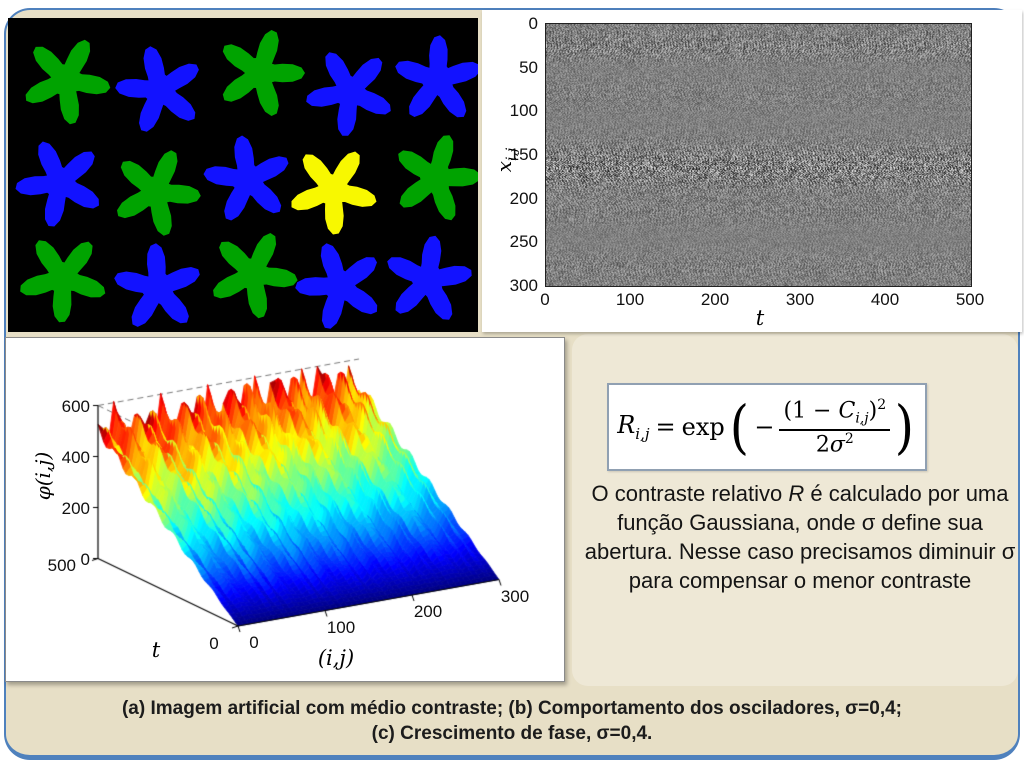 The width and height of the screenshot is (1024, 768). What do you see at coordinates (515, 596) in the screenshot?
I see `figure-c-ij-tick-label: 300` at bounding box center [515, 596].